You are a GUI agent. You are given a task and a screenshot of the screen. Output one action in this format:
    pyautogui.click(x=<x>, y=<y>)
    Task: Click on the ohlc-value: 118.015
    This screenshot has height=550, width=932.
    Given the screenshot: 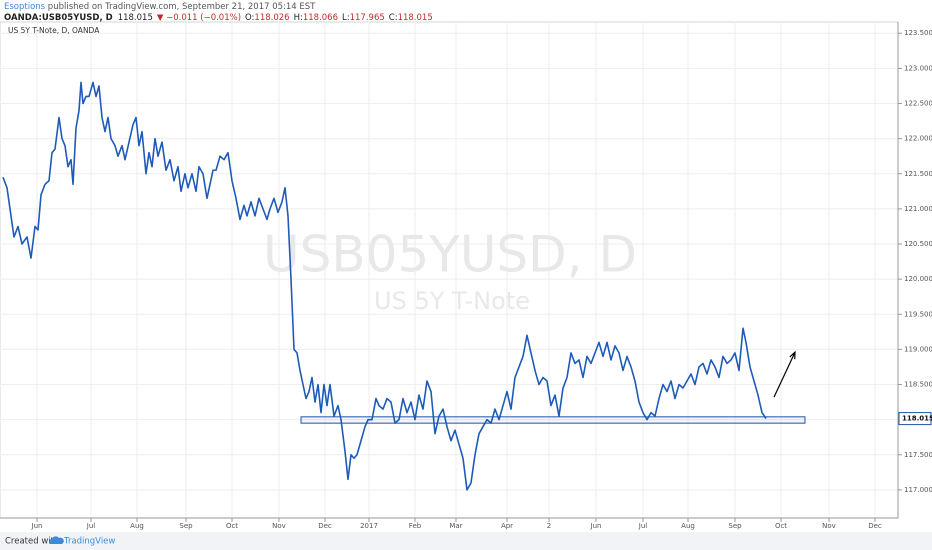 What is the action you would take?
    pyautogui.click(x=415, y=18)
    